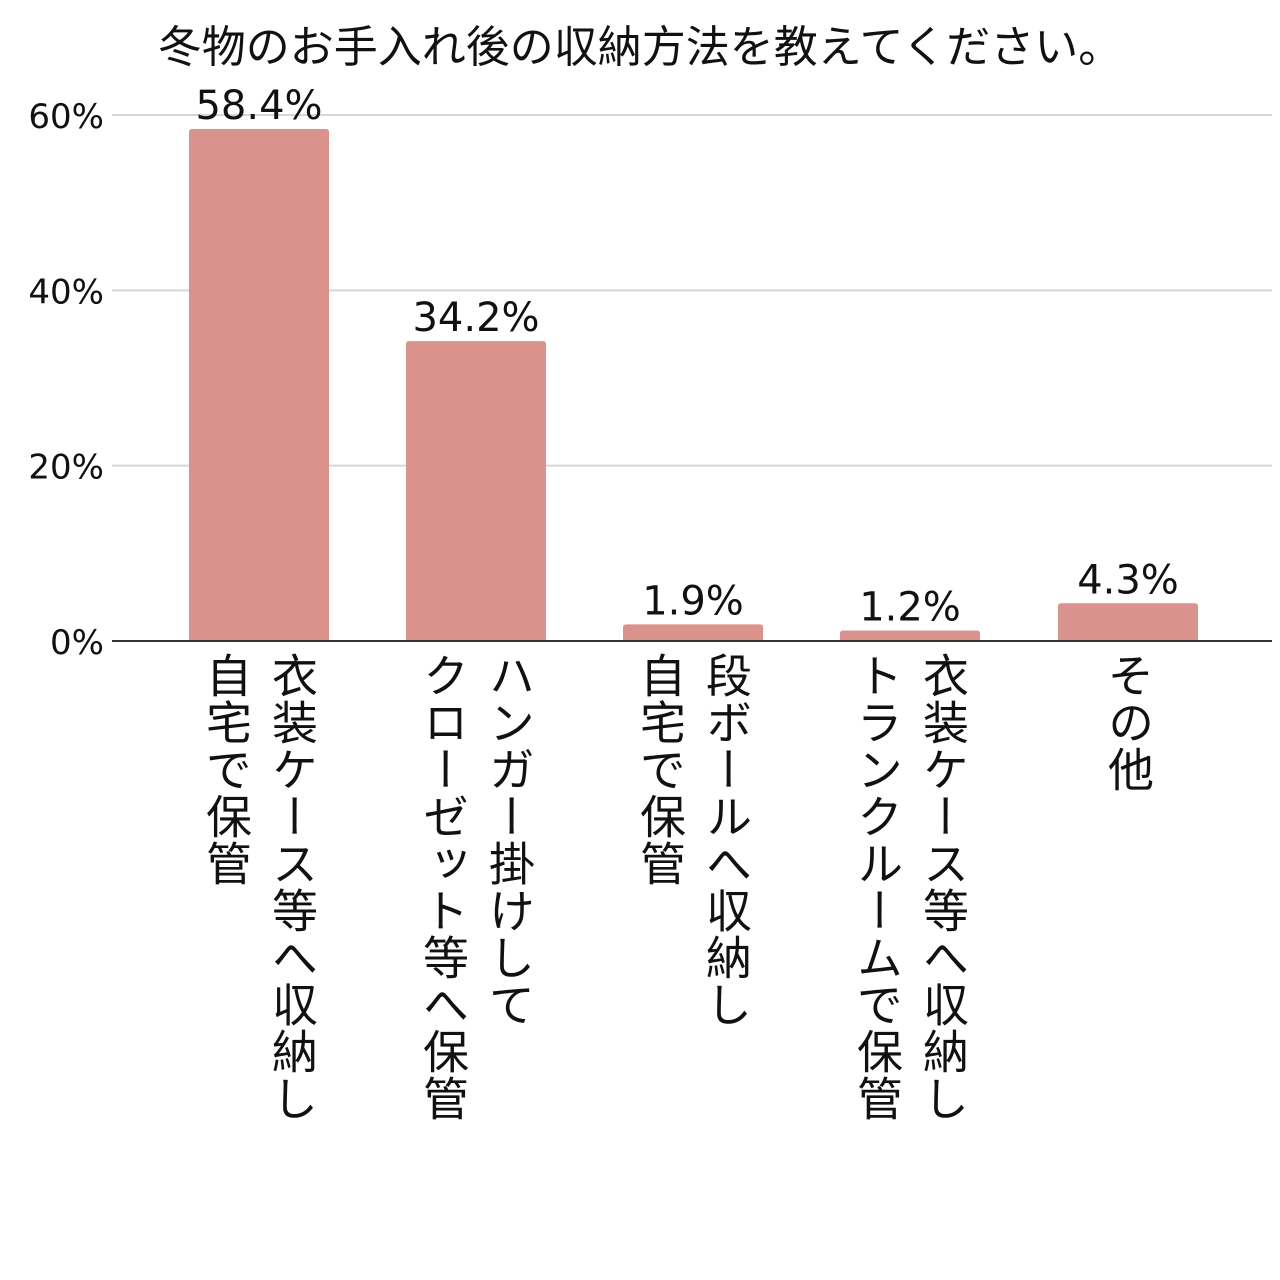  I want to click on x-tick-label: その他, so click(1128, 722).